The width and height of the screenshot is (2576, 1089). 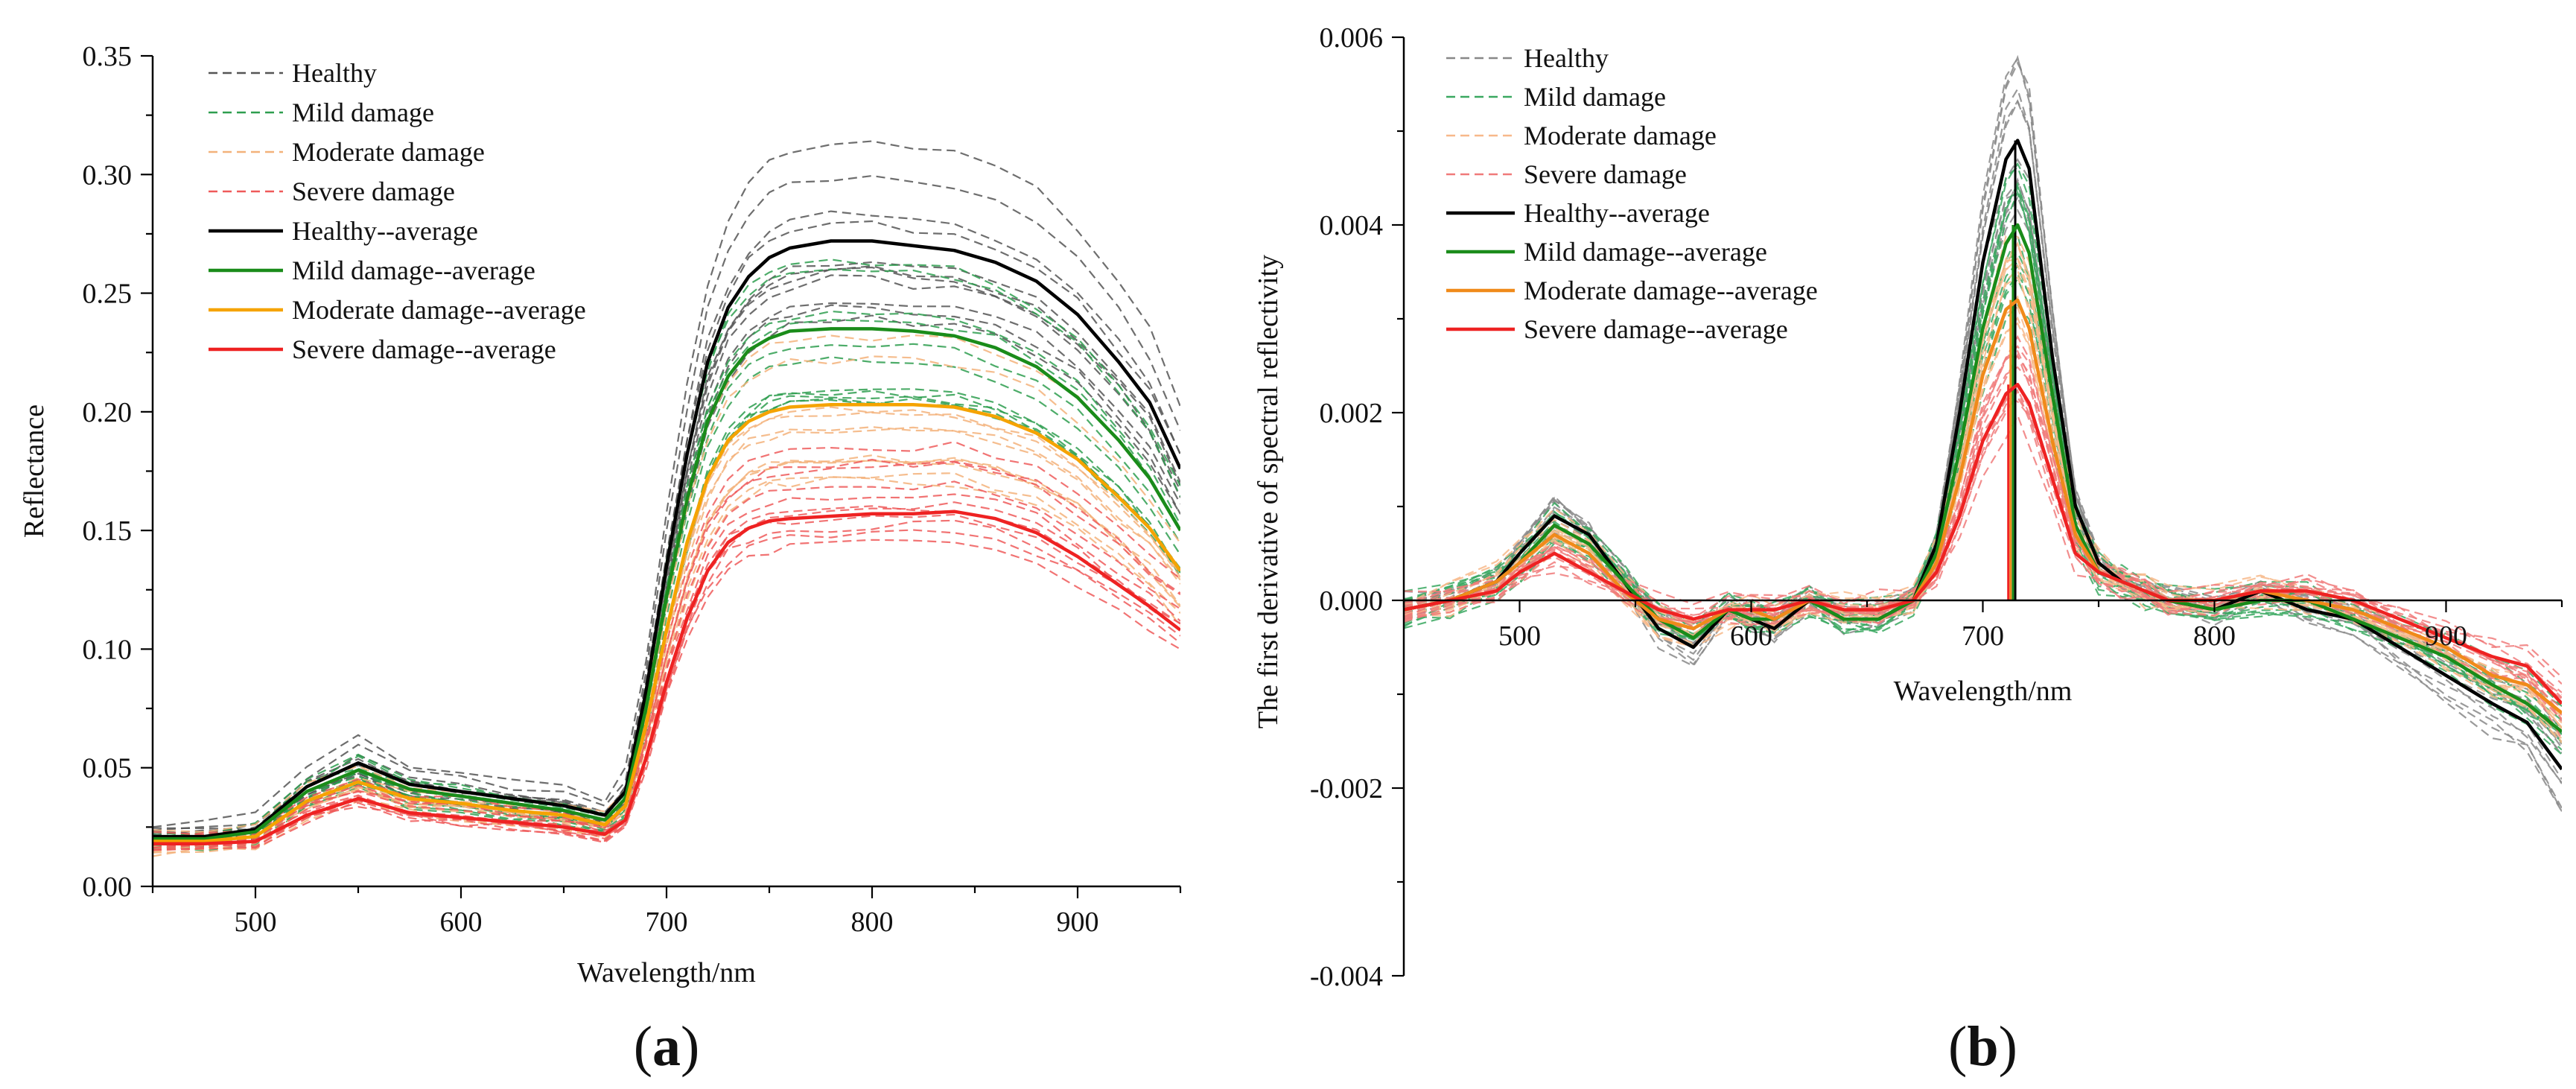 I want to click on y-axis-title: Reflectance, so click(x=34, y=471).